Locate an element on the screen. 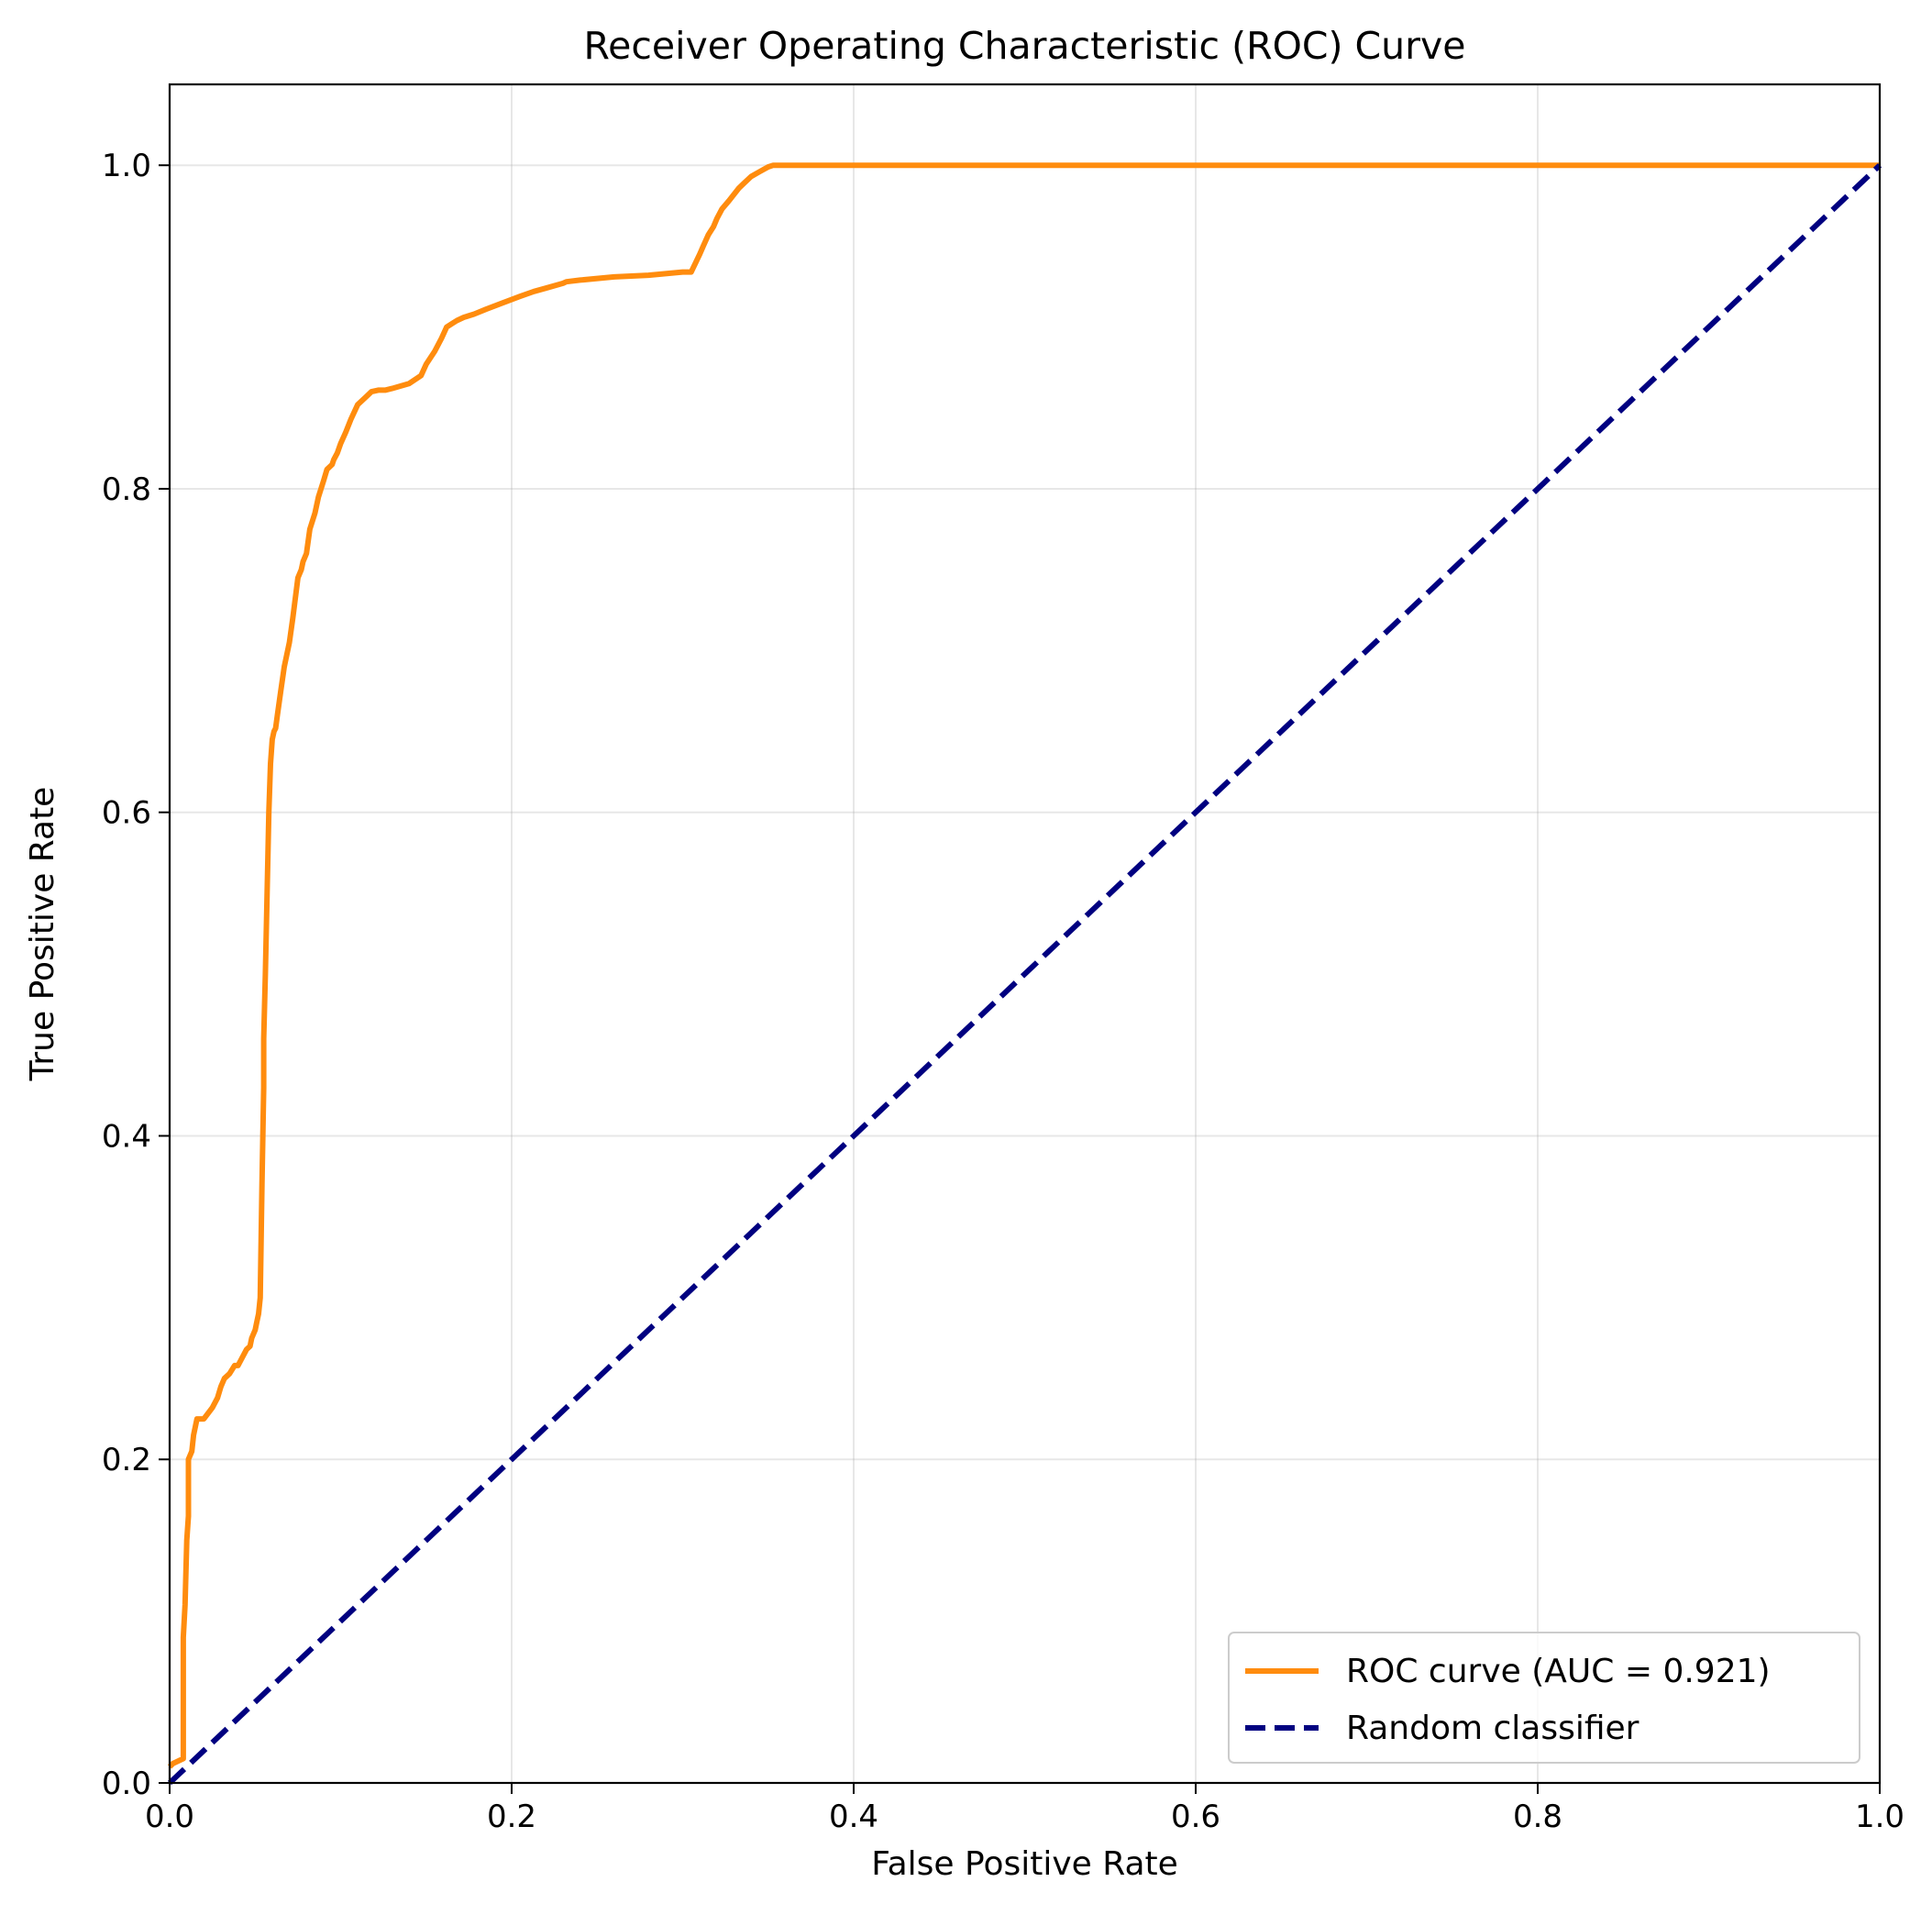  y-tick-label: 0.4 is located at coordinates (126, 1136).